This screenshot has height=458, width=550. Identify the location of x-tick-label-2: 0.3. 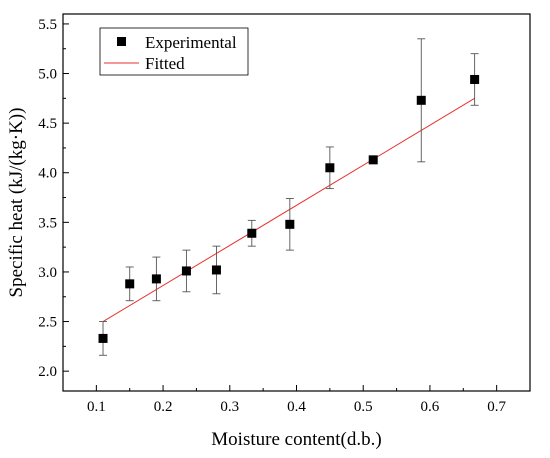
(229, 407).